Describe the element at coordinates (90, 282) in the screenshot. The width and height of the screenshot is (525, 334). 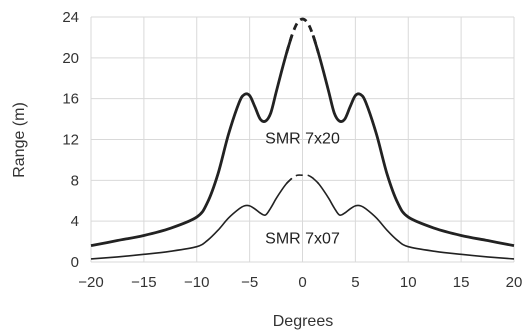
I see `x-tick-label: −20` at that location.